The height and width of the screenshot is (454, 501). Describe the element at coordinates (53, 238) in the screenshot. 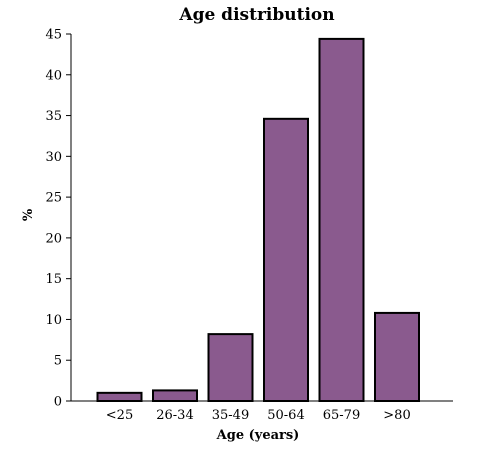

I see `y-tick-label: 20` at that location.